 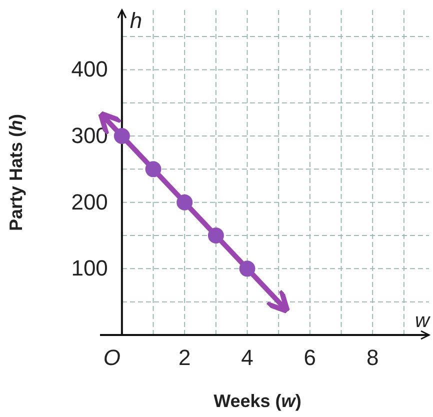 What do you see at coordinates (16, 173) in the screenshot?
I see `y-axis-title: Party Hats (h)` at bounding box center [16, 173].